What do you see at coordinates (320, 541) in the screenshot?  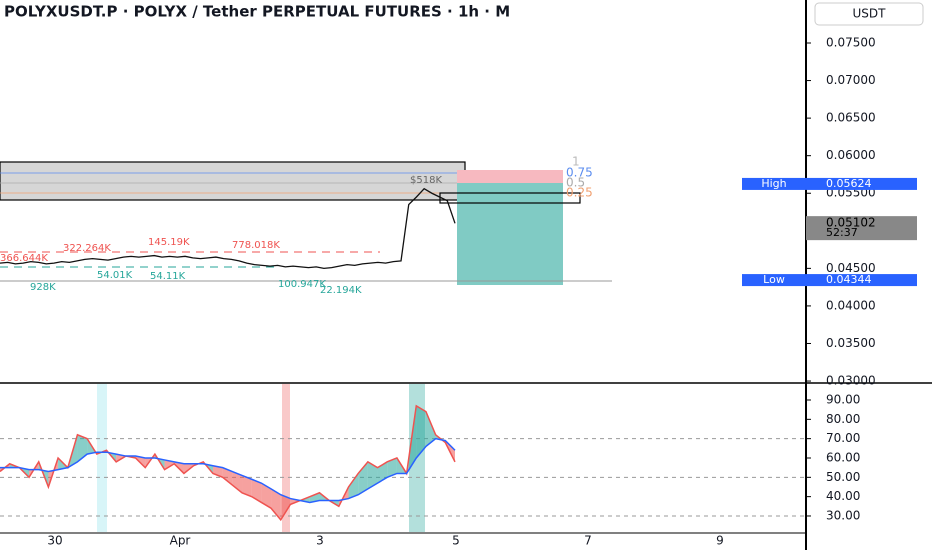 I see `time-label: 3` at bounding box center [320, 541].